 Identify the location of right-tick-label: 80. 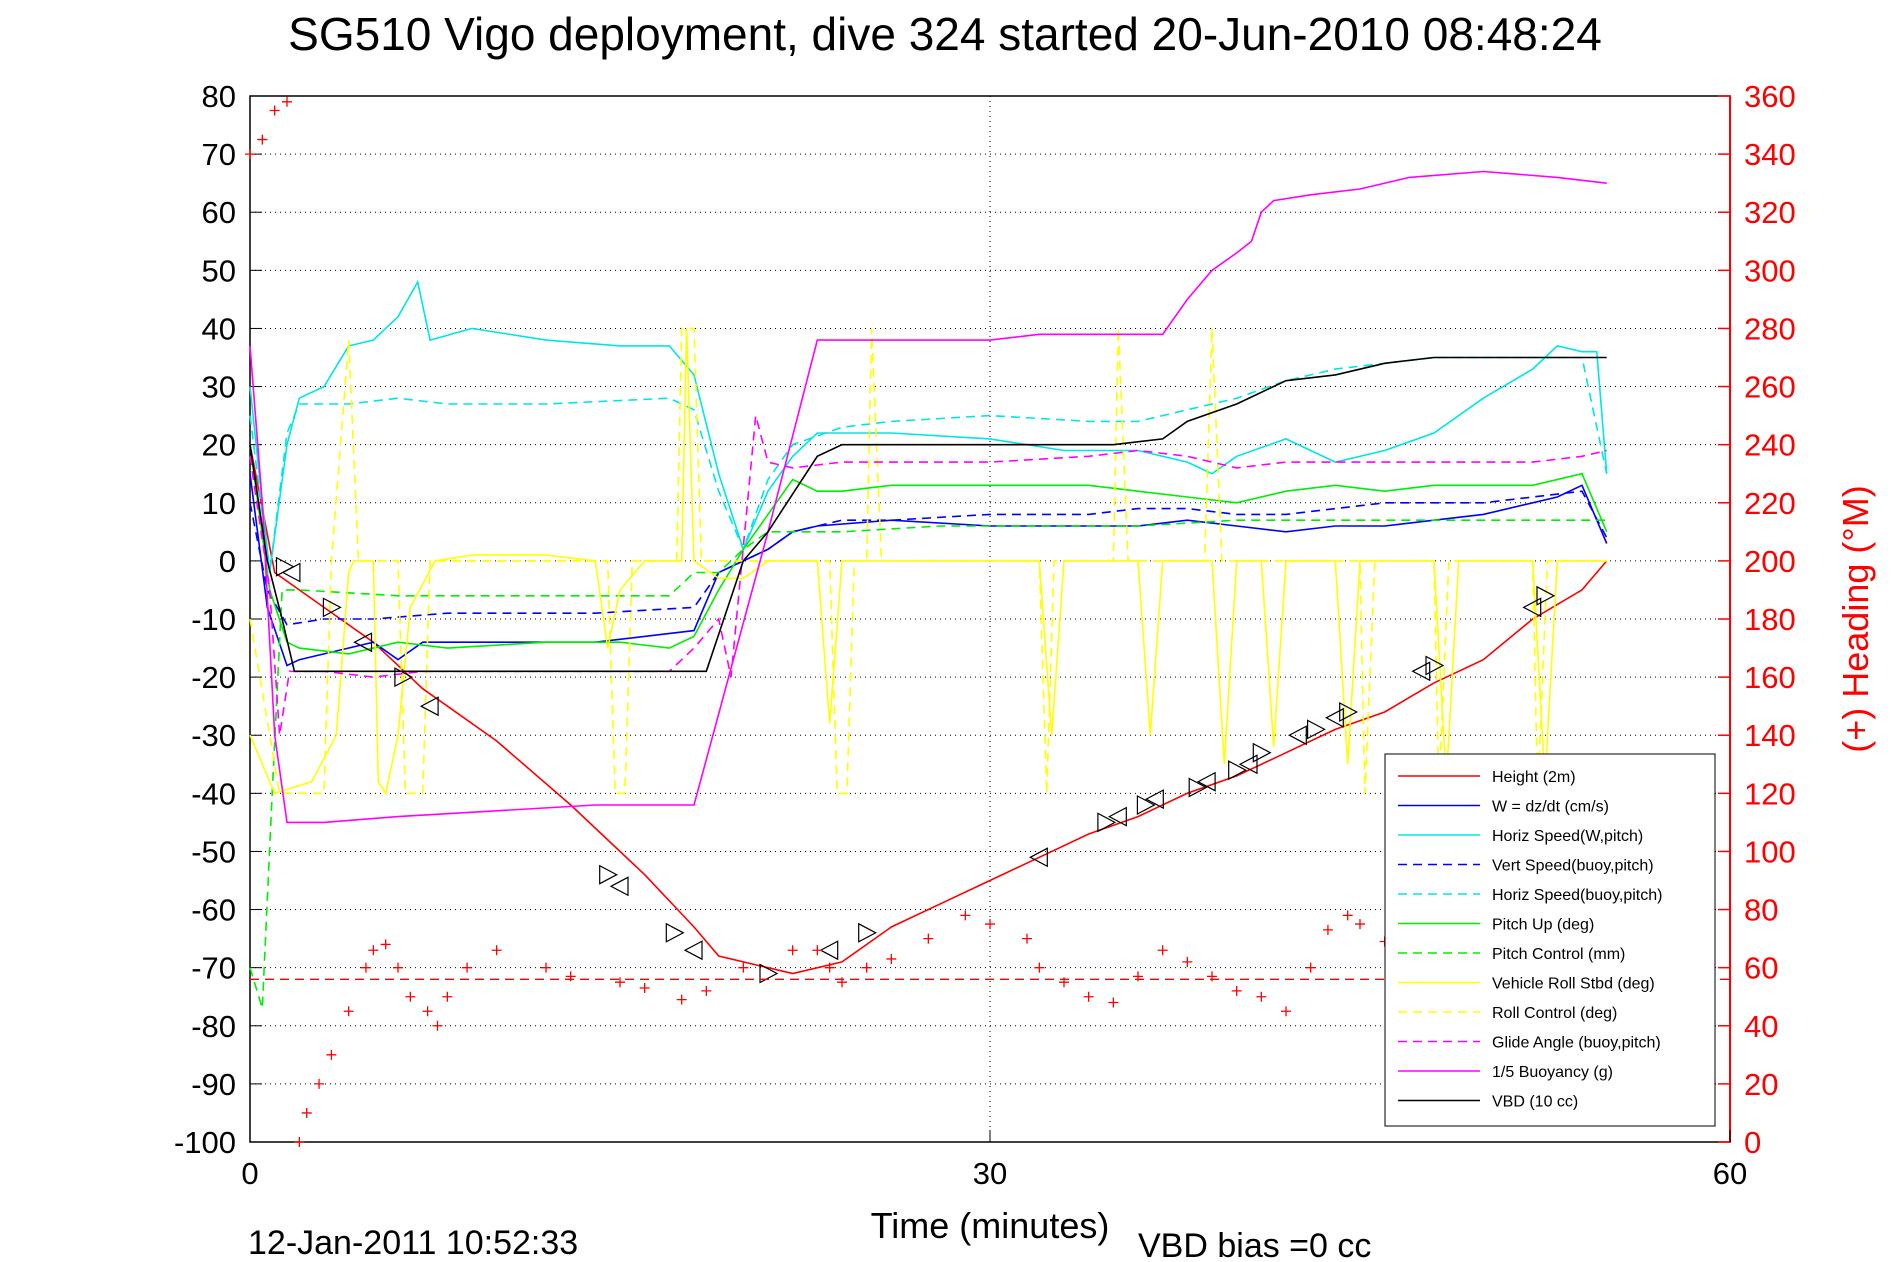
(1761, 910).